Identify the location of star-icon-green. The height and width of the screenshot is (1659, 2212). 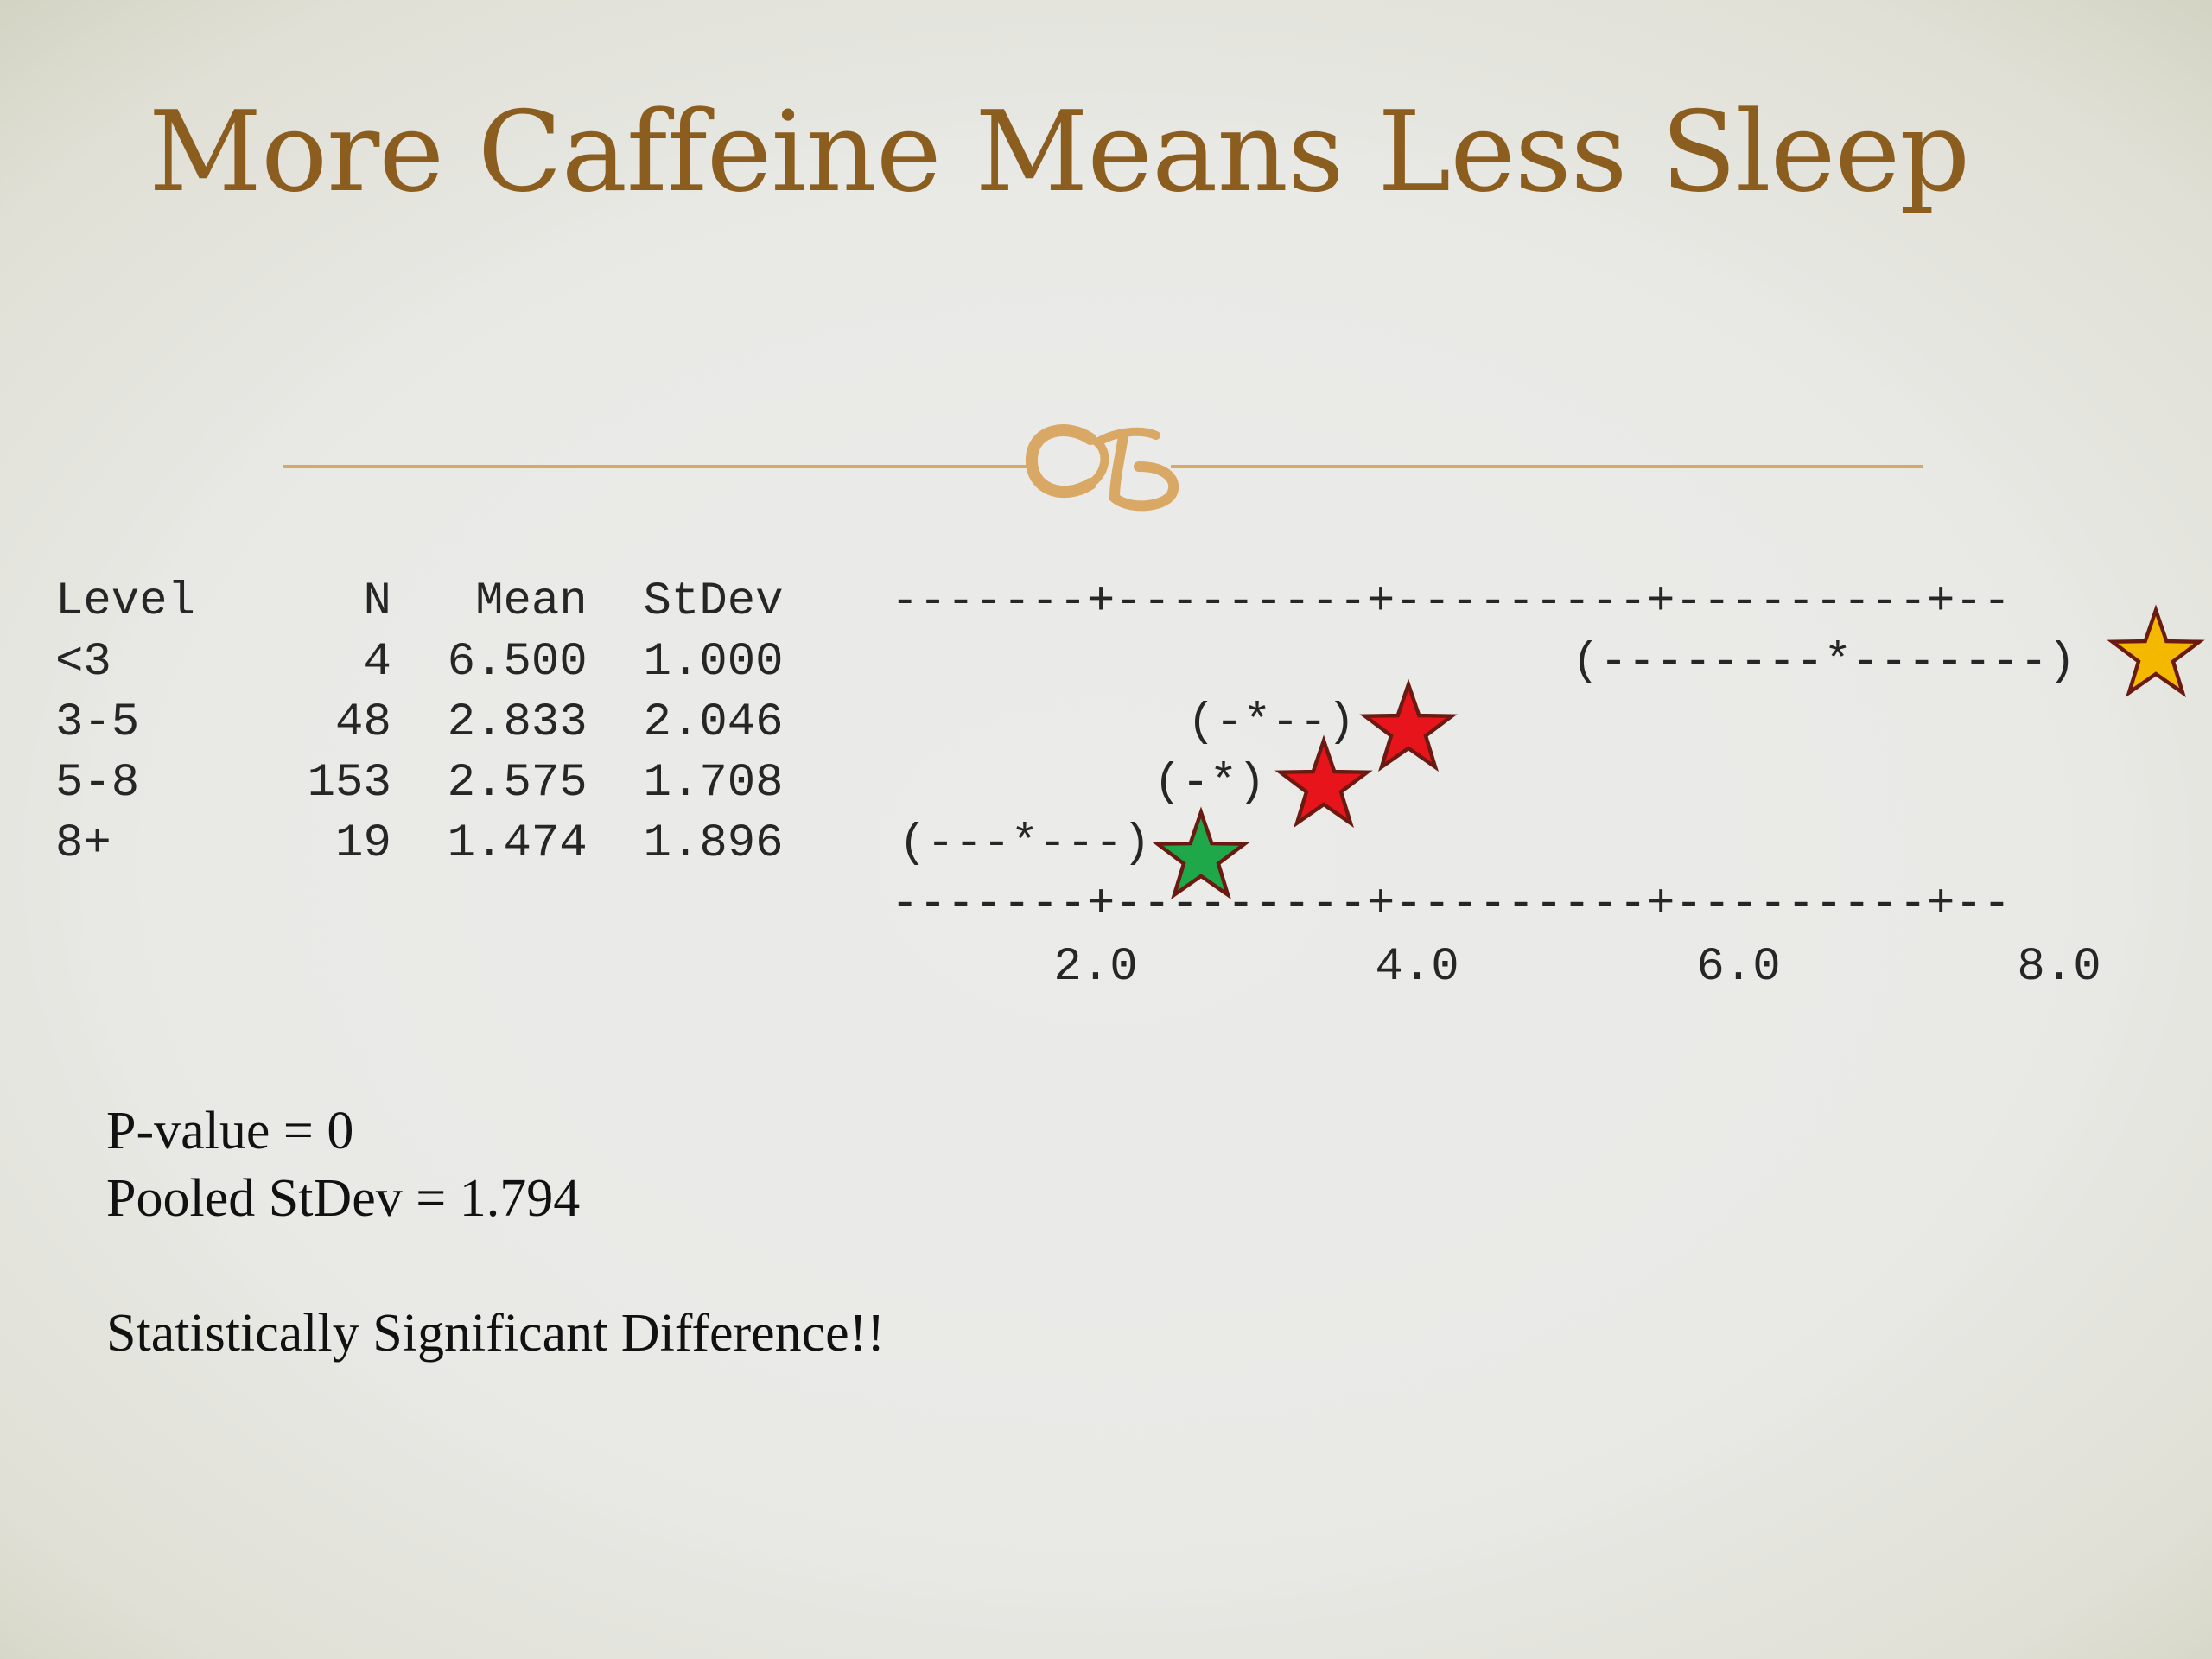
(1201, 853).